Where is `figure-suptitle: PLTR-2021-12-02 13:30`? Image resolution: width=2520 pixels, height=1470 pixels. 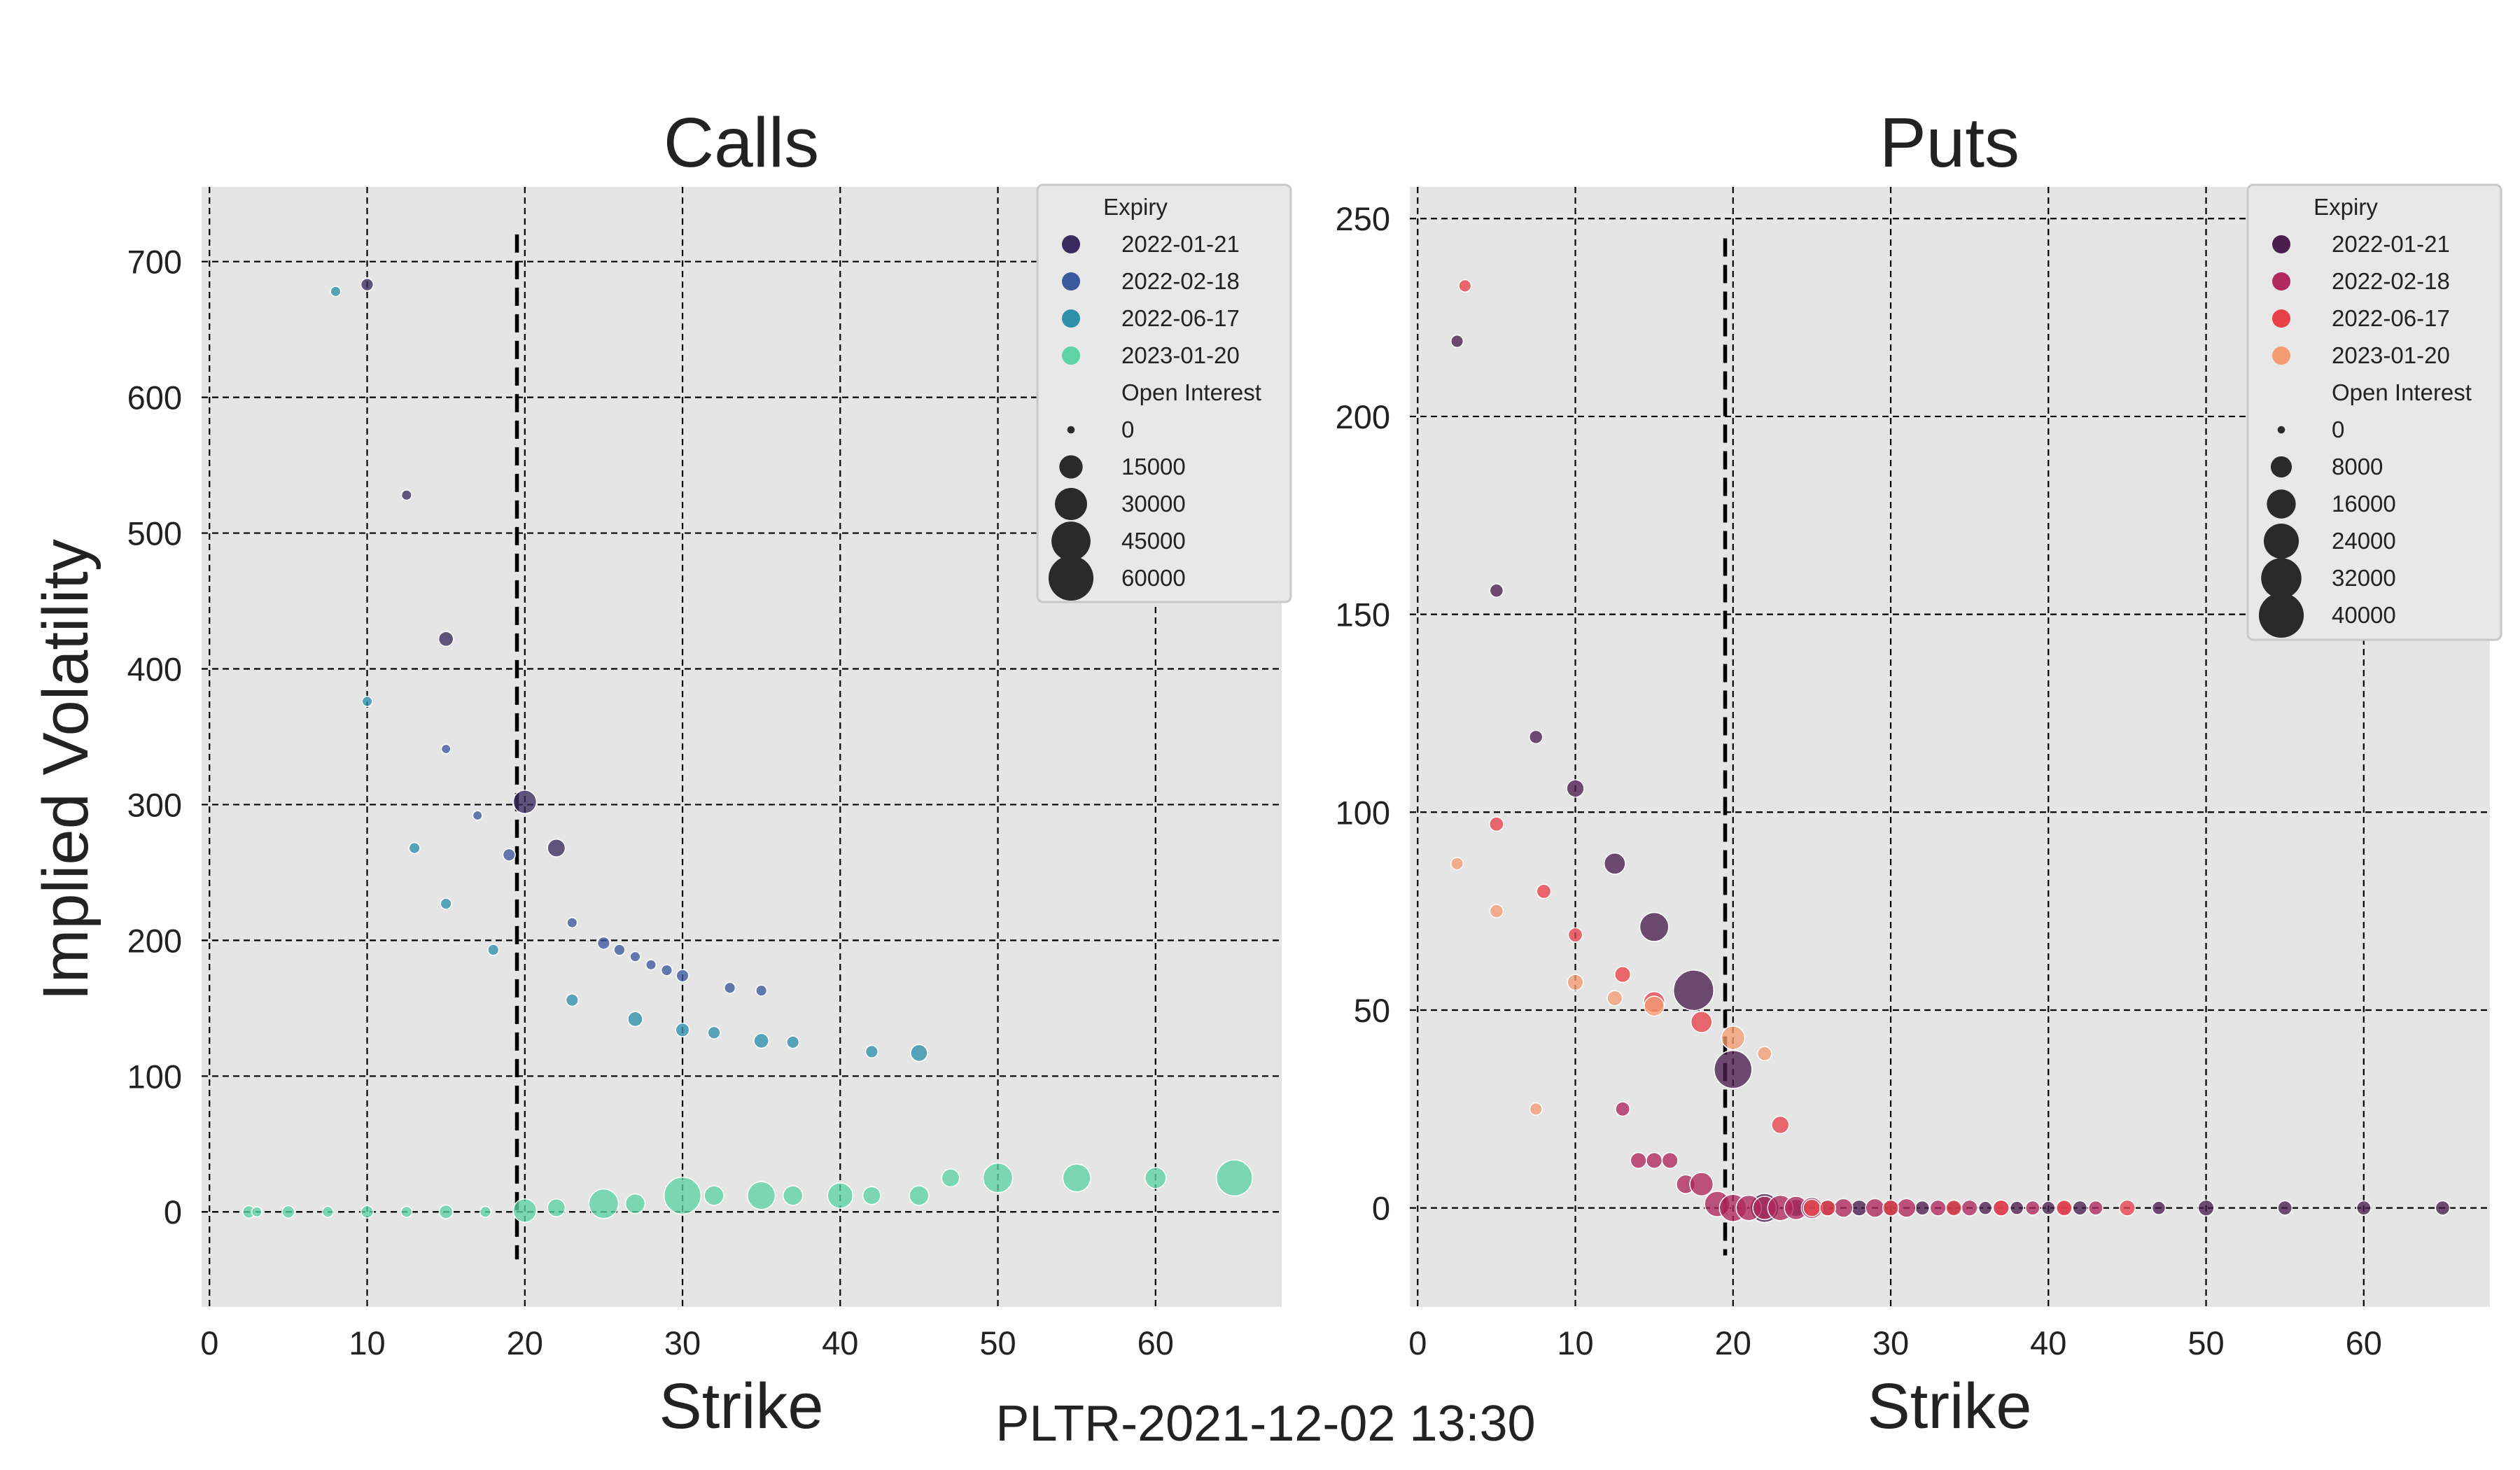 figure-suptitle: PLTR-2021-12-02 13:30 is located at coordinates (1265, 1424).